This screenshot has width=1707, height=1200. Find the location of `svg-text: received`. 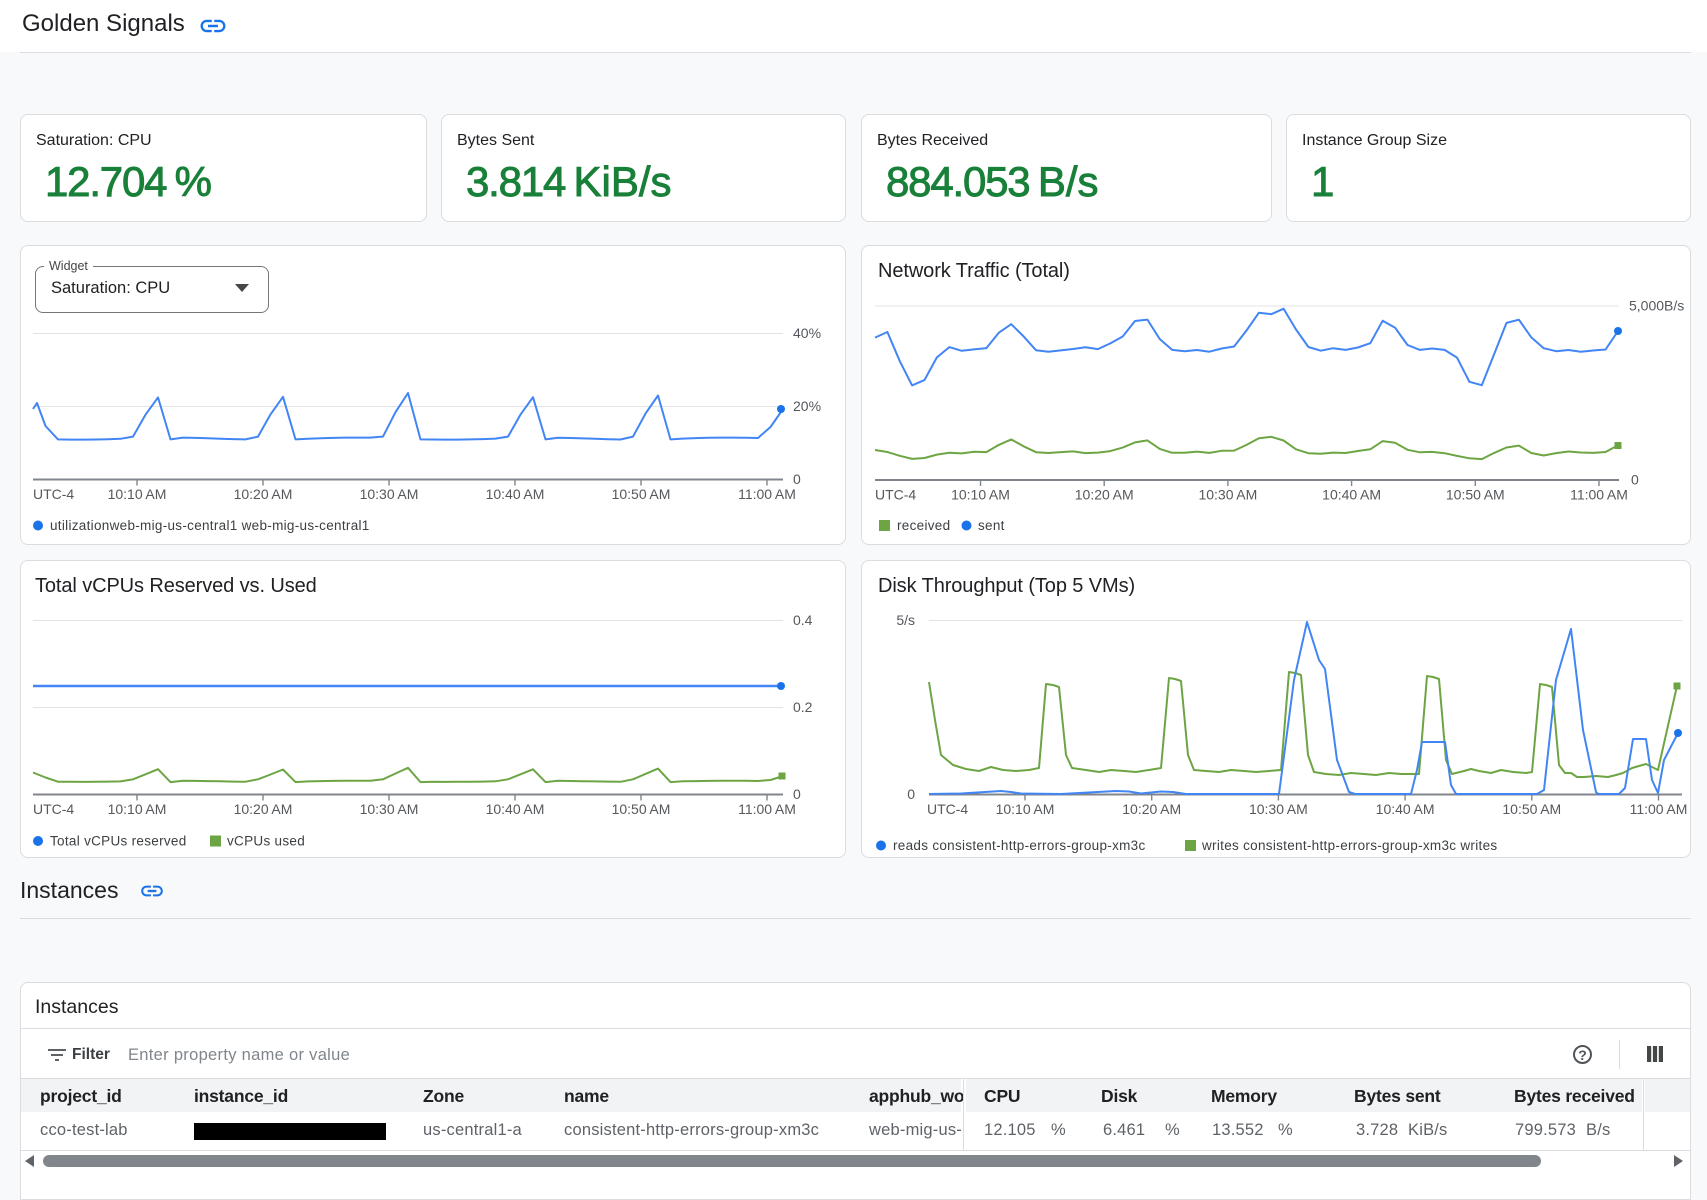

svg-text: received is located at coordinates (923, 525).